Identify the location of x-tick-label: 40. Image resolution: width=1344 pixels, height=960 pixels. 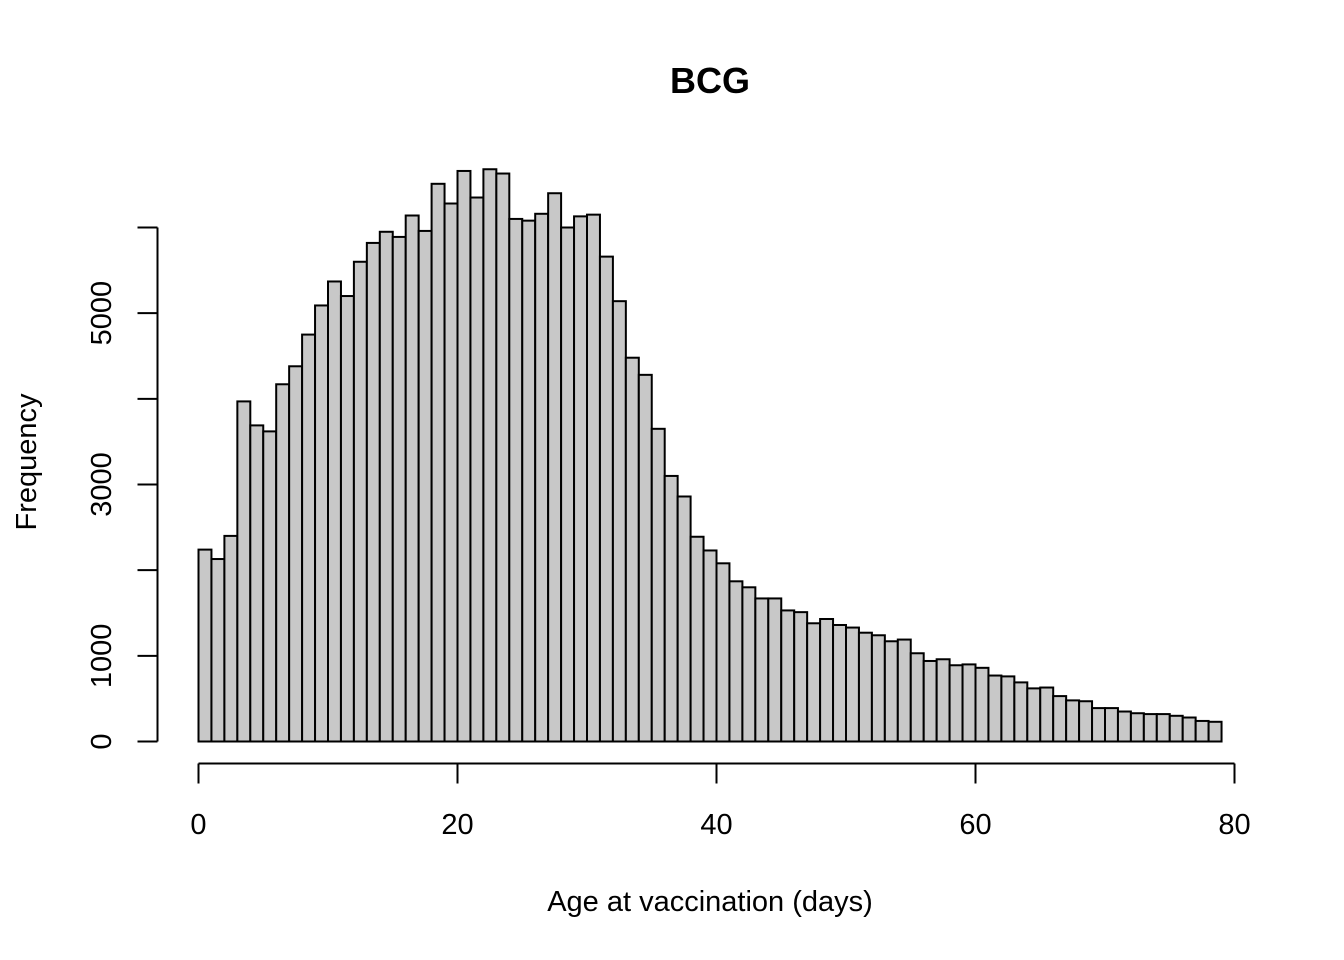
(716, 825).